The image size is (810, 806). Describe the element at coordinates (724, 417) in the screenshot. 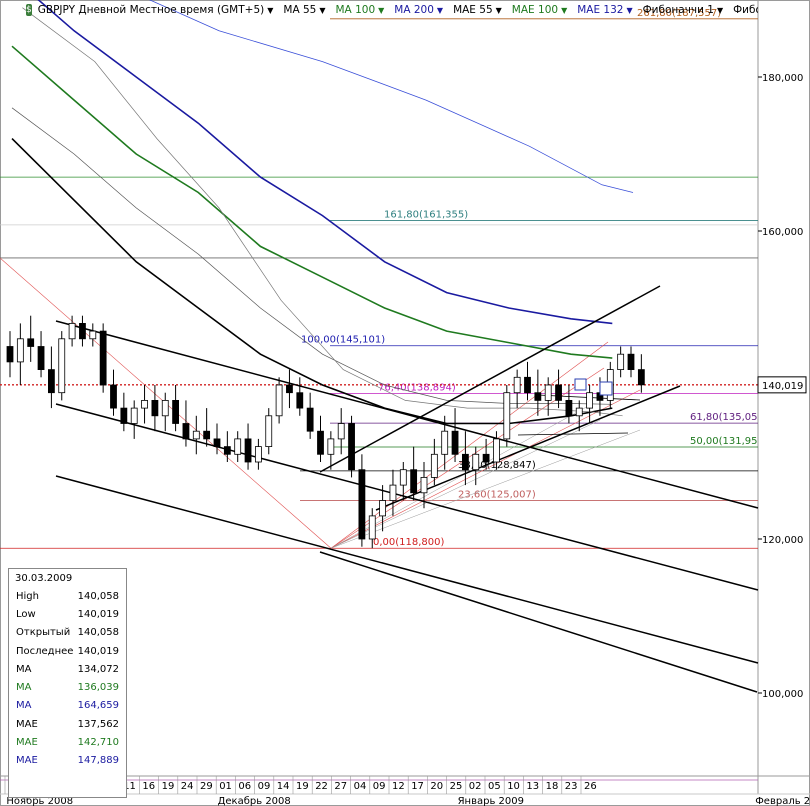

I see `fib-level-label: 61,80(135,05` at that location.